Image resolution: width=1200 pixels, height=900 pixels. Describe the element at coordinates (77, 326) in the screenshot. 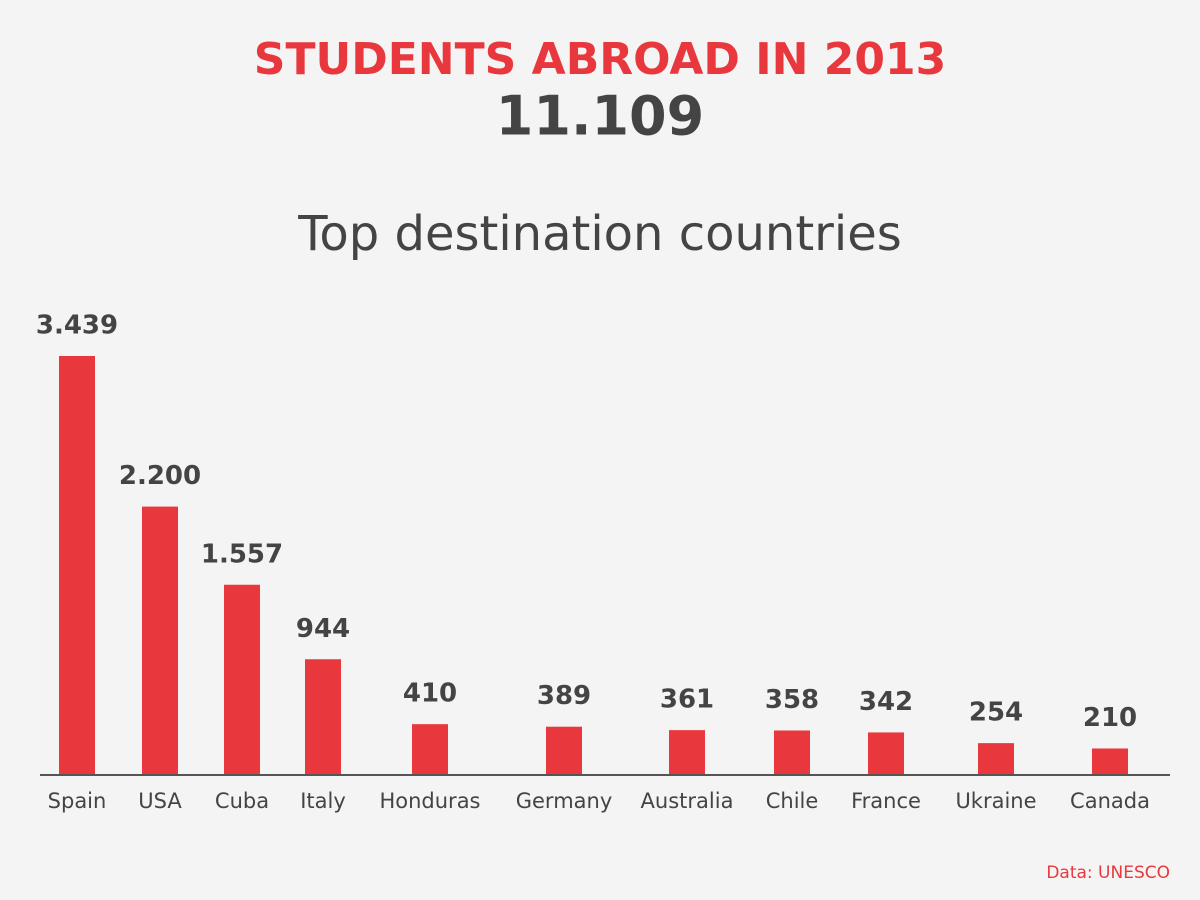

I see `value-label: 3.439` at that location.